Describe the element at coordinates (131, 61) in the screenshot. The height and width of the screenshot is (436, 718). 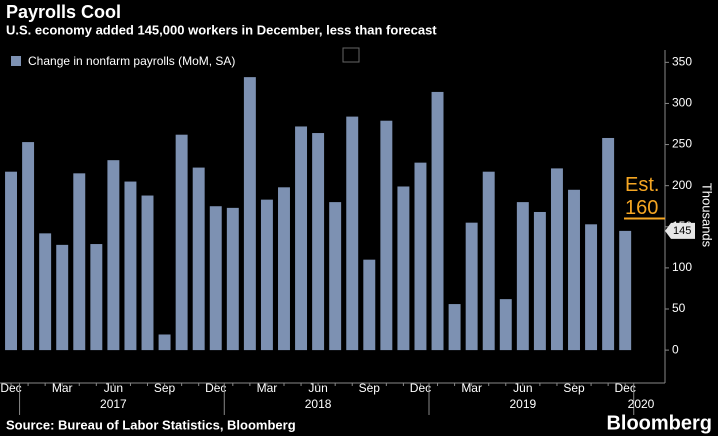
I see `legend-label: Change in nonfarm payrolls (MoM, SA)` at that location.